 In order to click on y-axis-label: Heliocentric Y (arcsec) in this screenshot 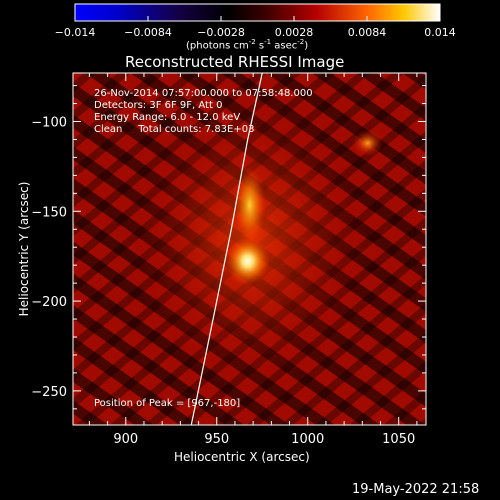, I will do `click(24, 249)`.